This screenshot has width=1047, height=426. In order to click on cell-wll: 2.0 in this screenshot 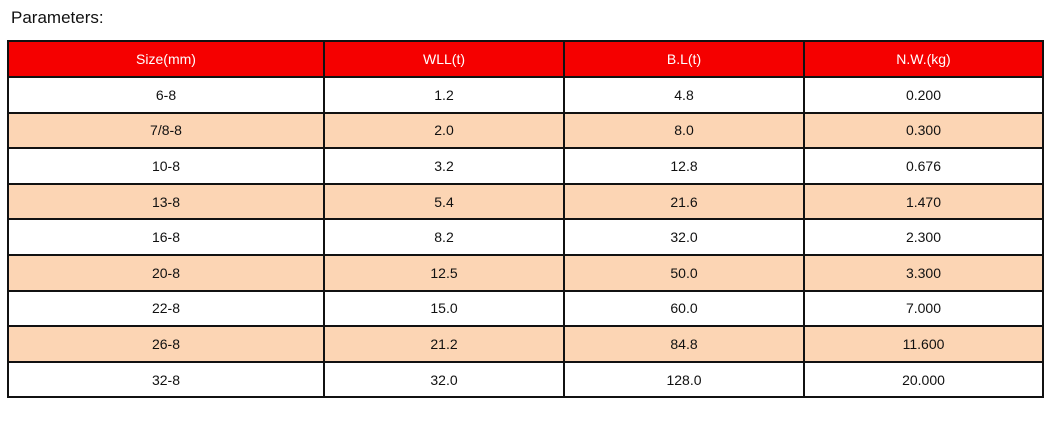, I will do `click(444, 130)`.